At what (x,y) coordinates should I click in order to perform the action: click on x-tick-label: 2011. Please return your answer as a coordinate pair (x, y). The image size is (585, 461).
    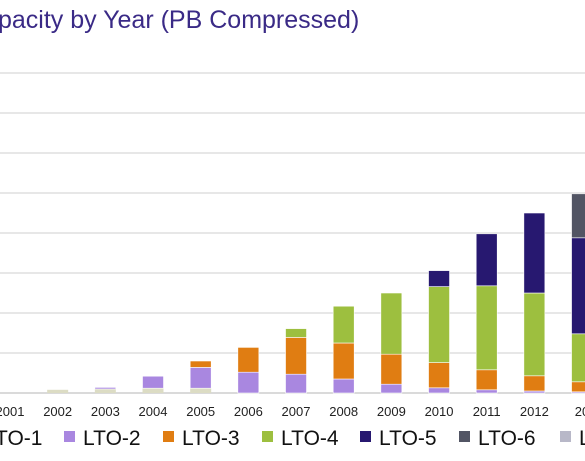
    Looking at the image, I should click on (487, 411).